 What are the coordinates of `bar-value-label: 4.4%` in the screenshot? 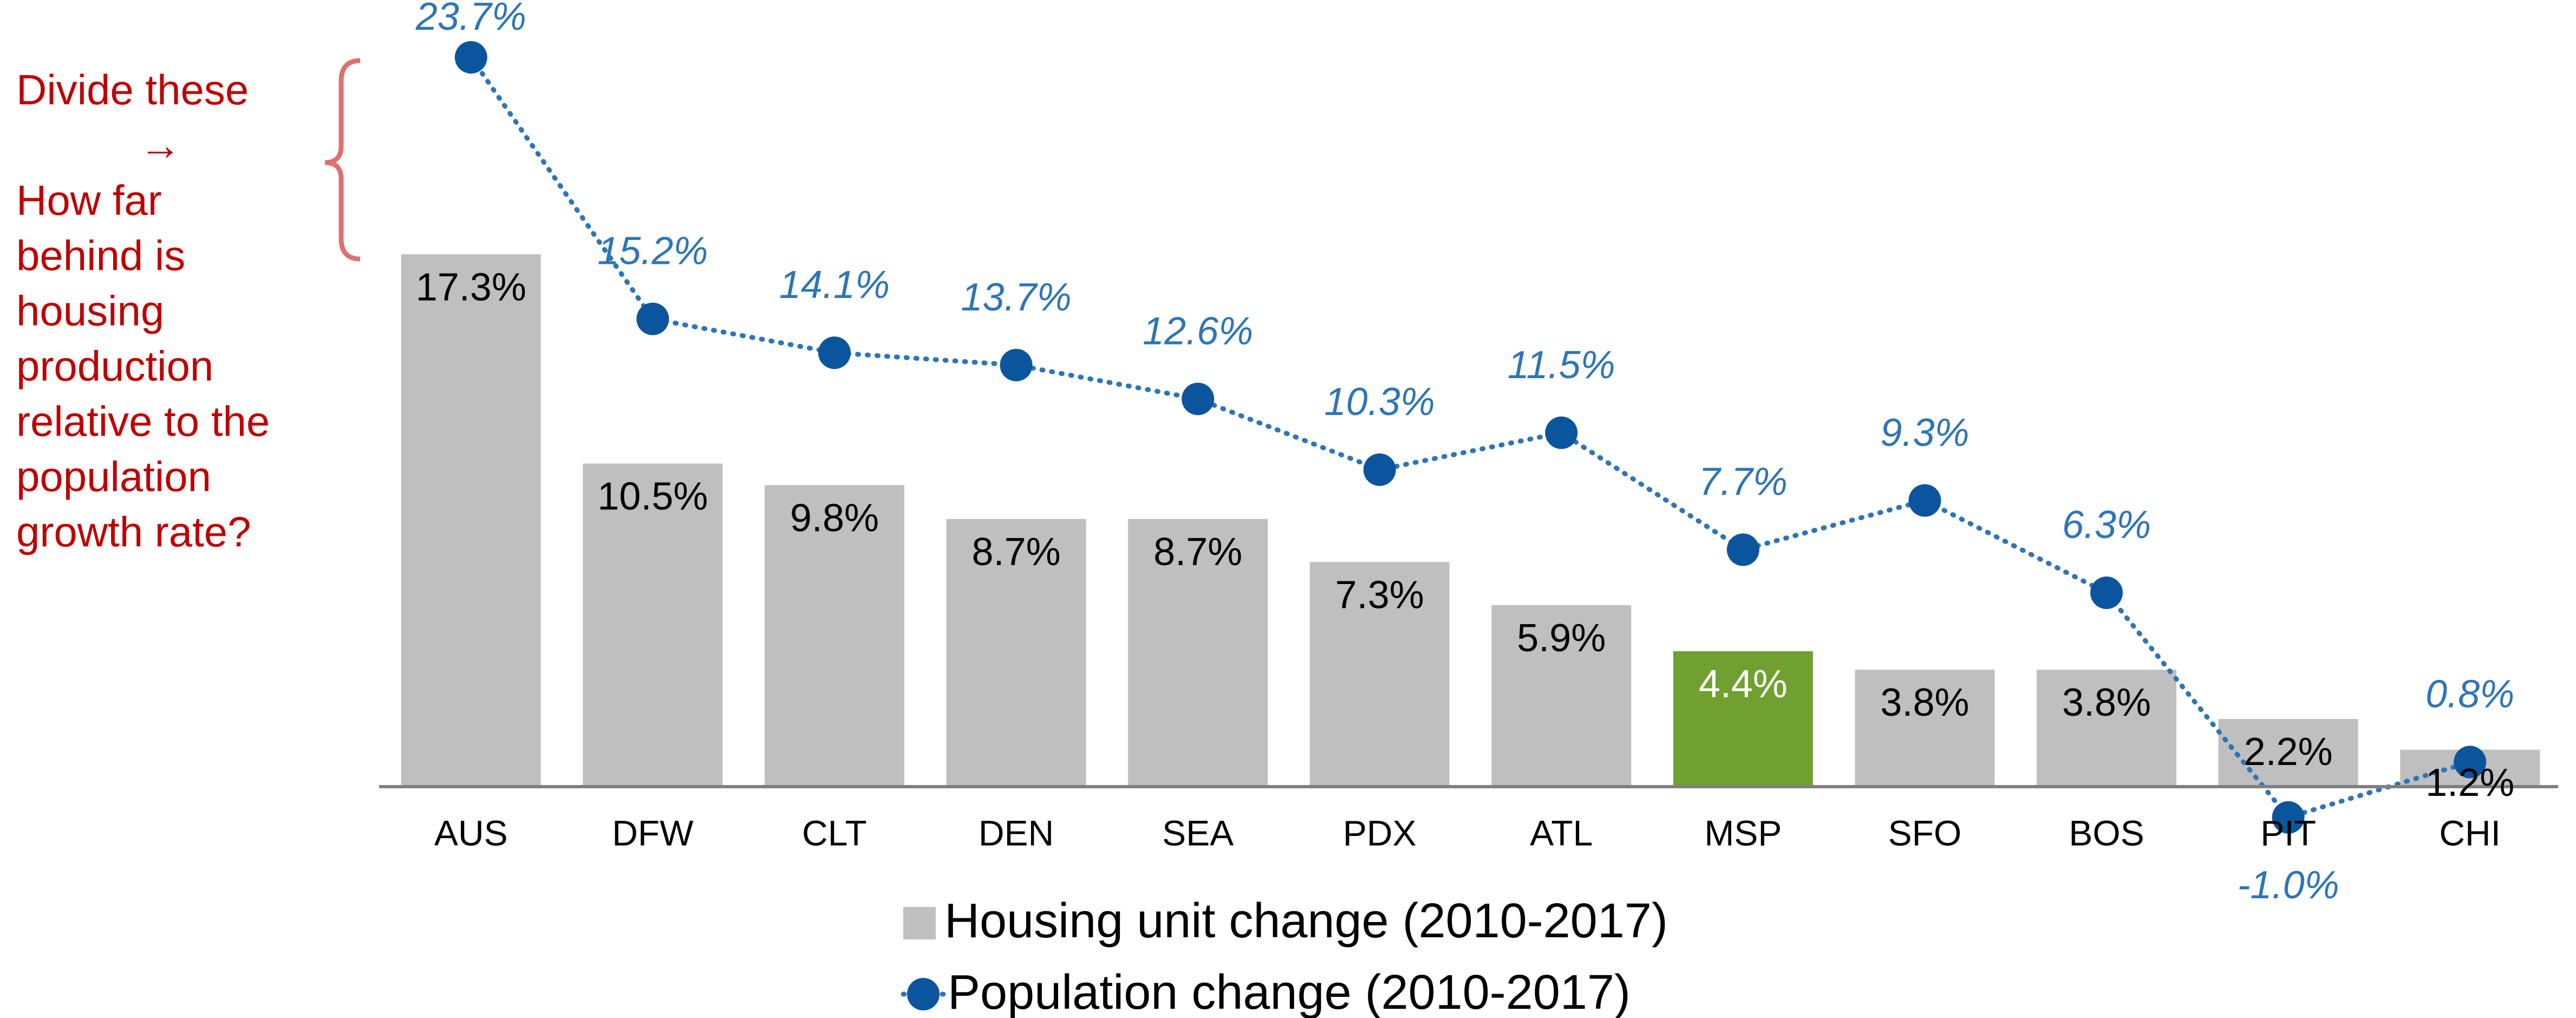 It's located at (1743, 684).